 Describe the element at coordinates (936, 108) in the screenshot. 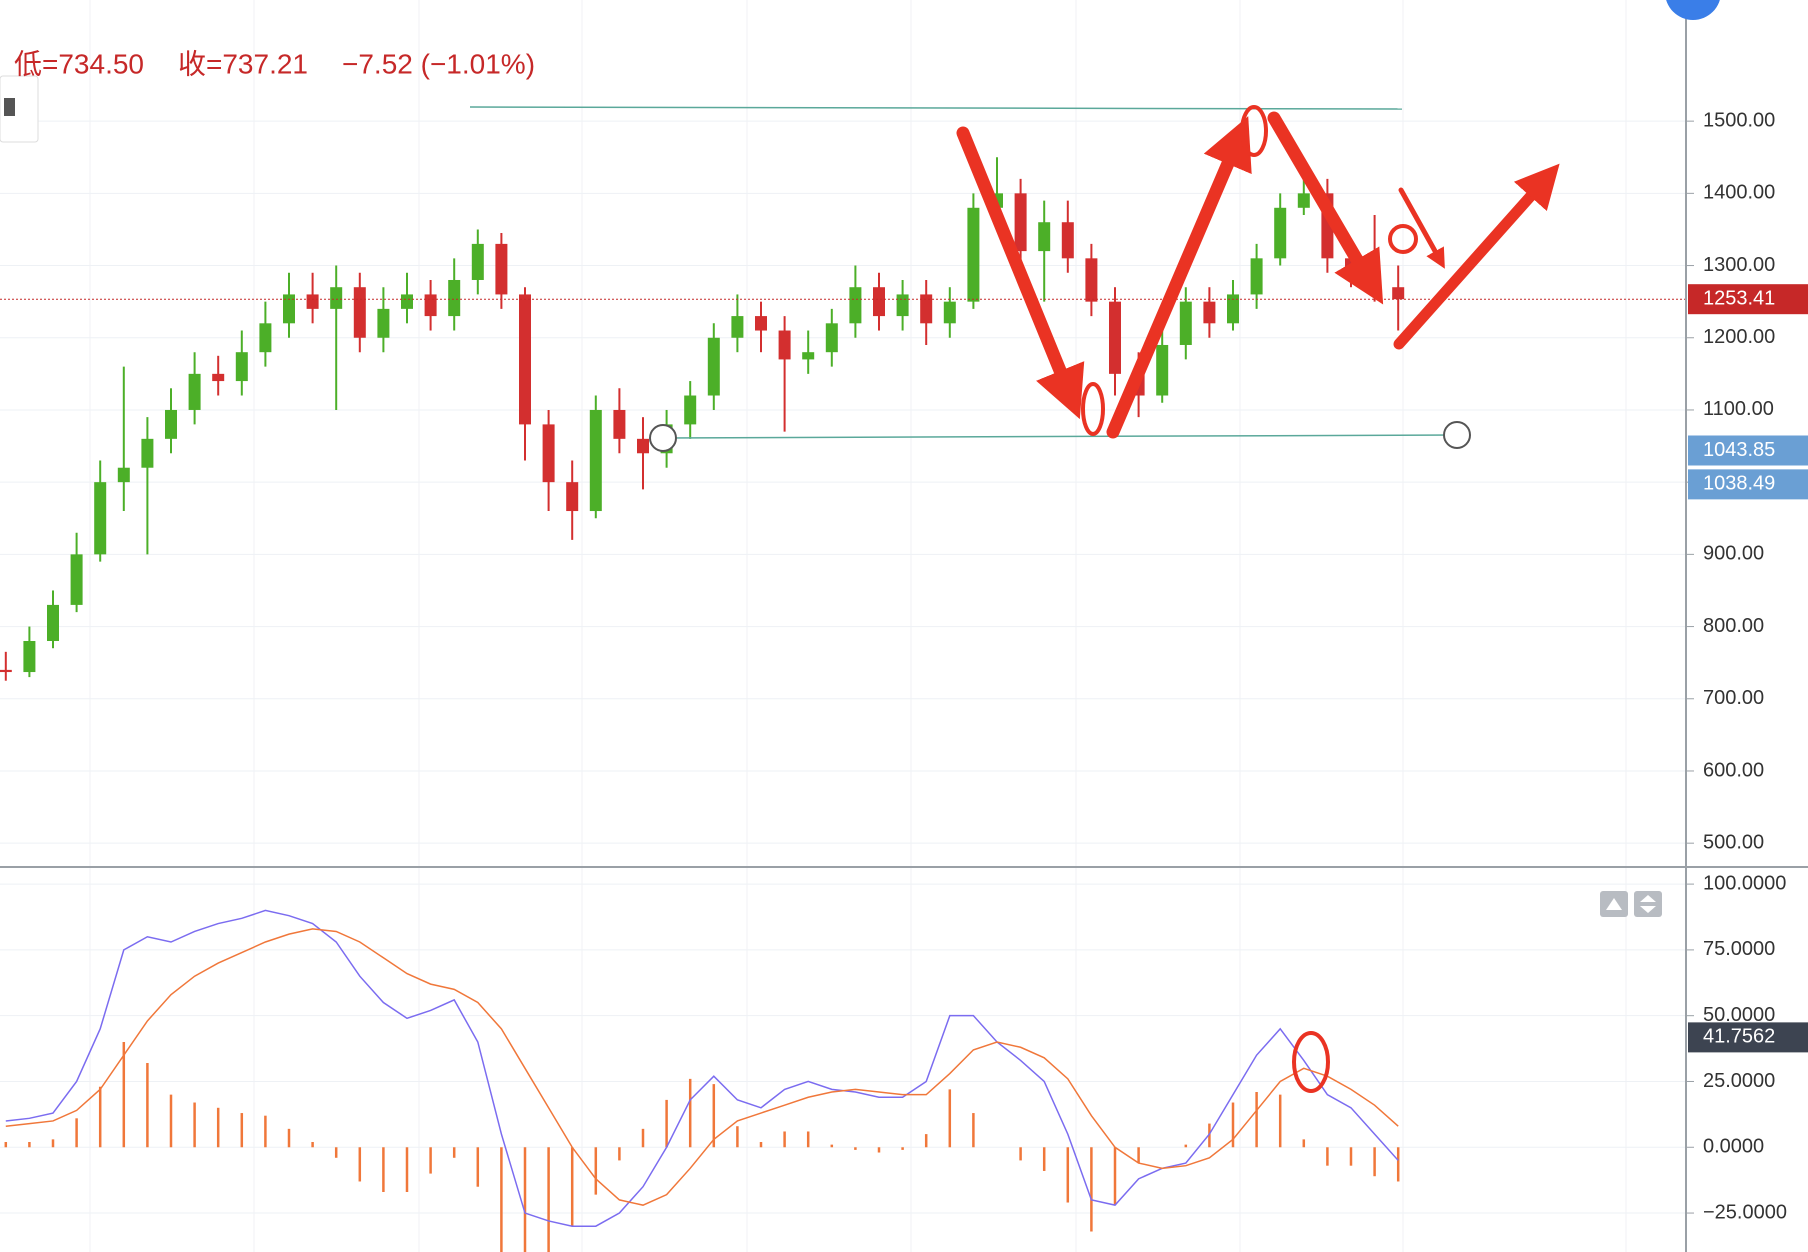

I see `resistance-line` at that location.